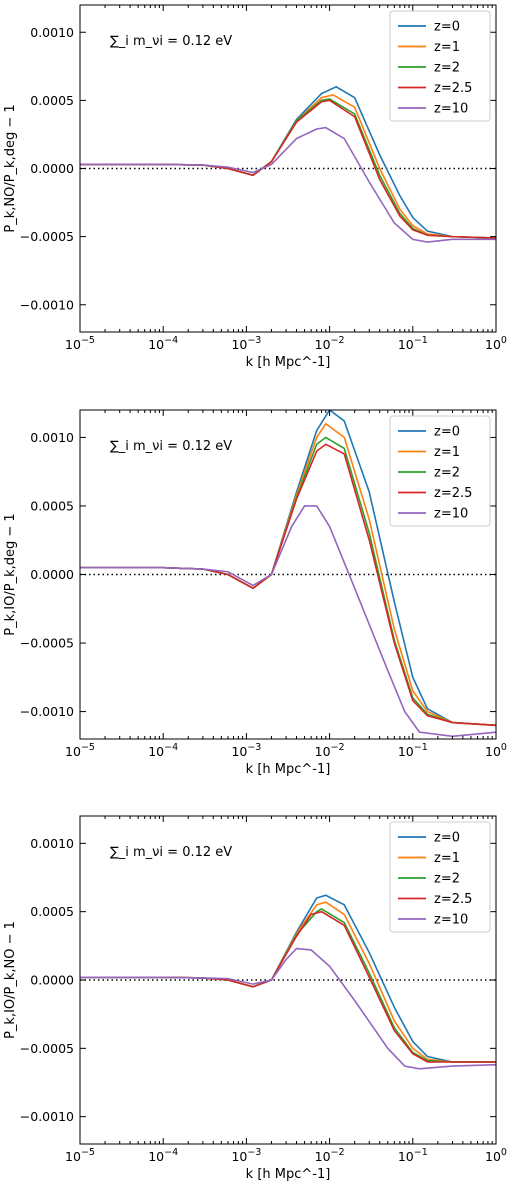 The image size is (510, 1189). I want to click on y-axis-label: P_k,NO/P_k,deg − 1, so click(10, 168).